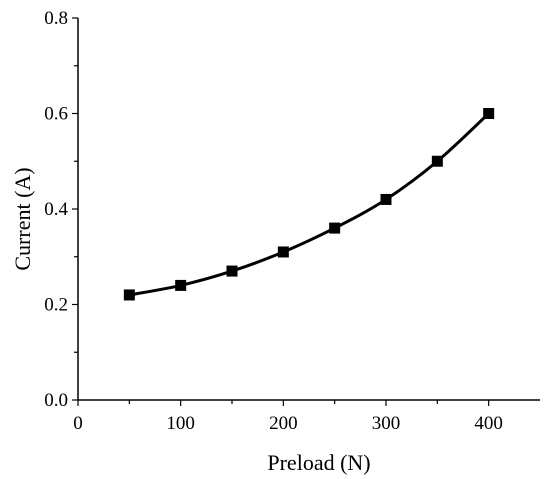 This screenshot has height=479, width=550. I want to click on x-tick-label: 300, so click(386, 423).